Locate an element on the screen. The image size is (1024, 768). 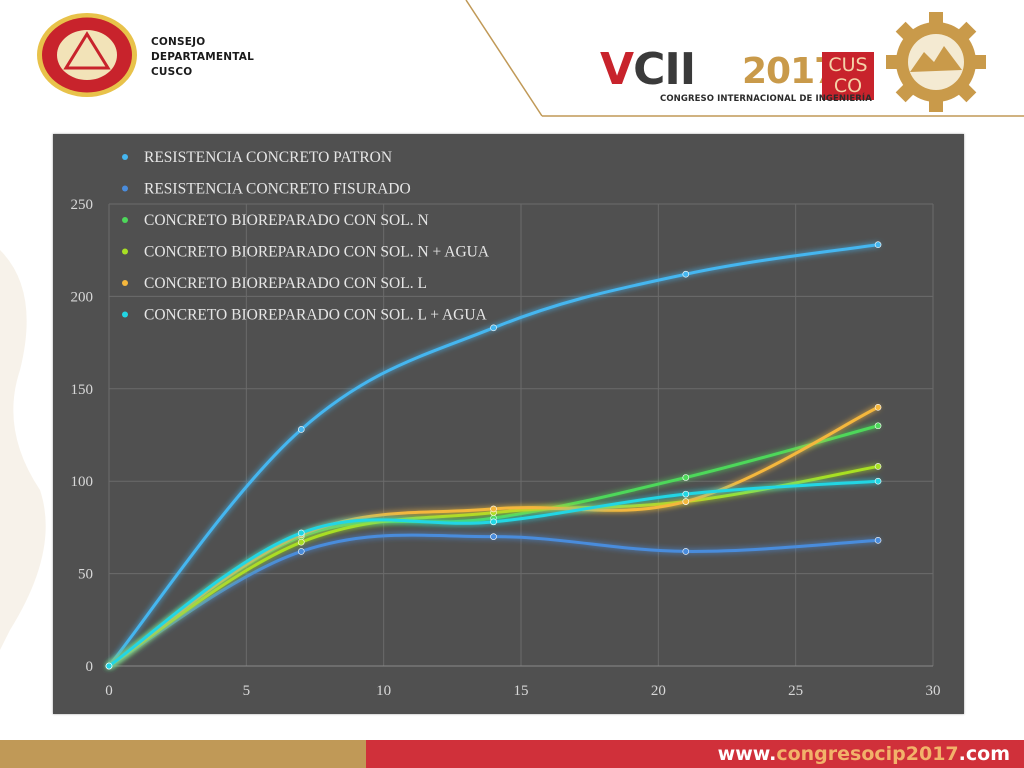
org-line-1: CONSEJO is located at coordinates (178, 42).